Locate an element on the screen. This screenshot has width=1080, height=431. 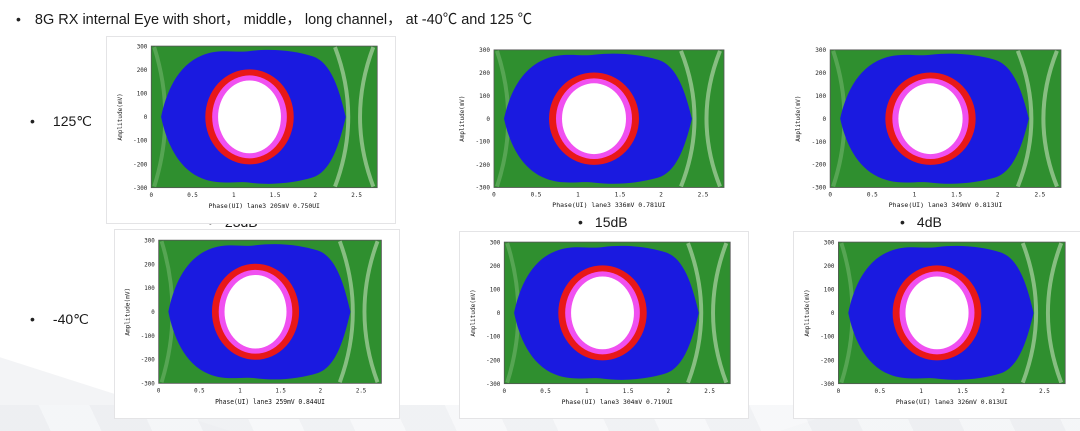
plot-caption: Phase(UI) lane3 349mV 0.813UI is located at coordinates (946, 205).